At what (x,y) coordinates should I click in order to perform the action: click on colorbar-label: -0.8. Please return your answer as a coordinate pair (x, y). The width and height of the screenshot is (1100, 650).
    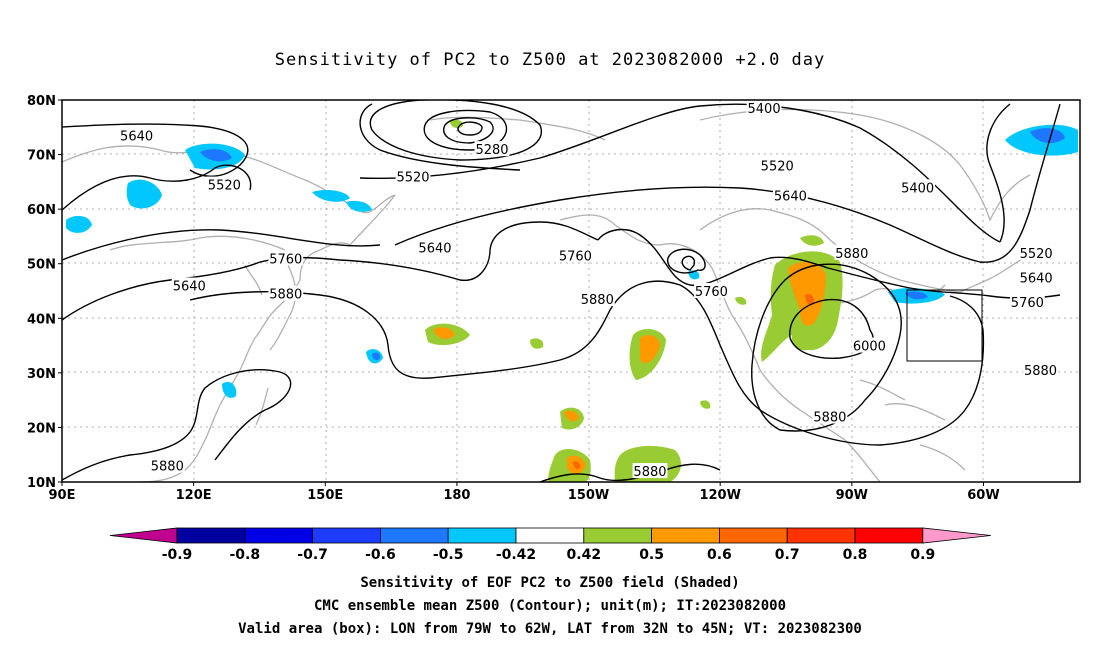
    Looking at the image, I should click on (244, 555).